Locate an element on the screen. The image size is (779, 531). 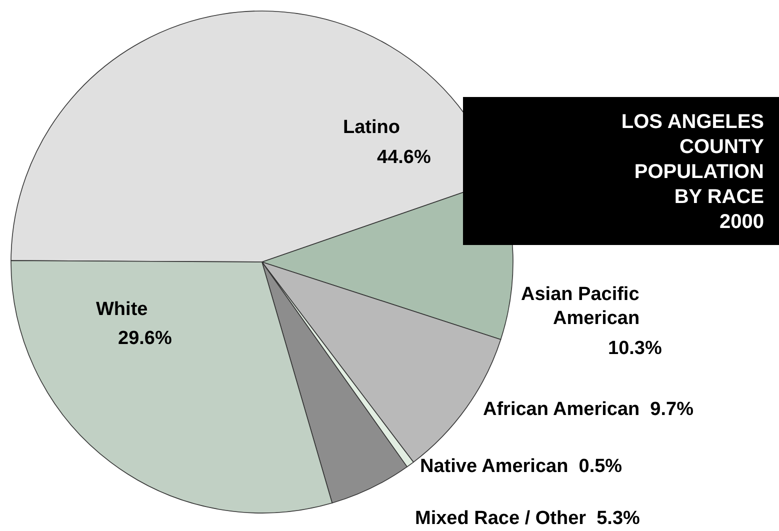
slice-label: Latino is located at coordinates (371, 127).